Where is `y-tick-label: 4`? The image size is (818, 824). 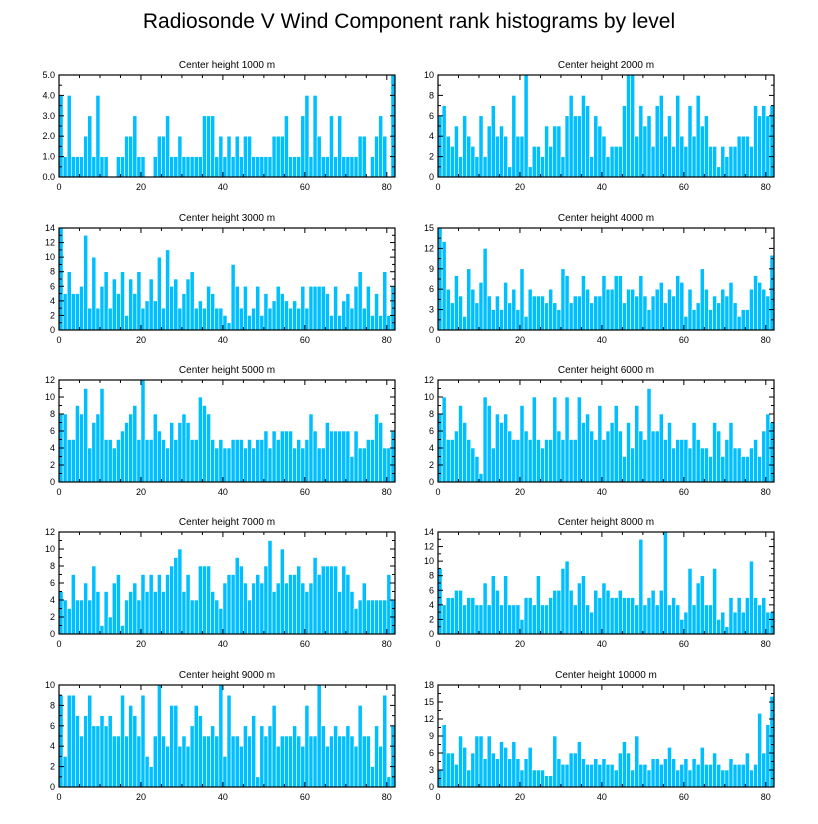
y-tick-label: 4 is located at coordinates (52, 746).